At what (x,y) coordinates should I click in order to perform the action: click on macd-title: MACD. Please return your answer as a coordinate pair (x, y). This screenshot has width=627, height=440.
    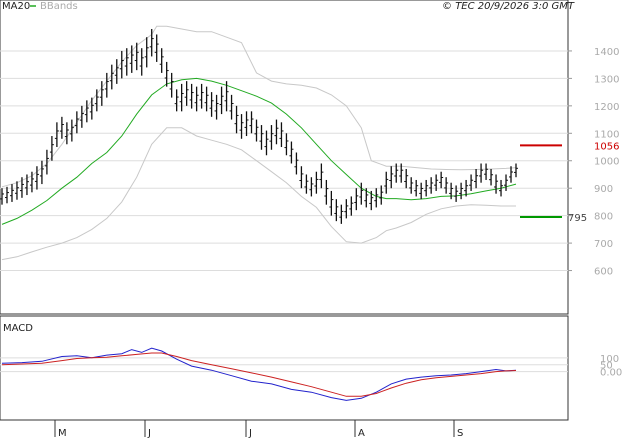
    Looking at the image, I should click on (18, 328).